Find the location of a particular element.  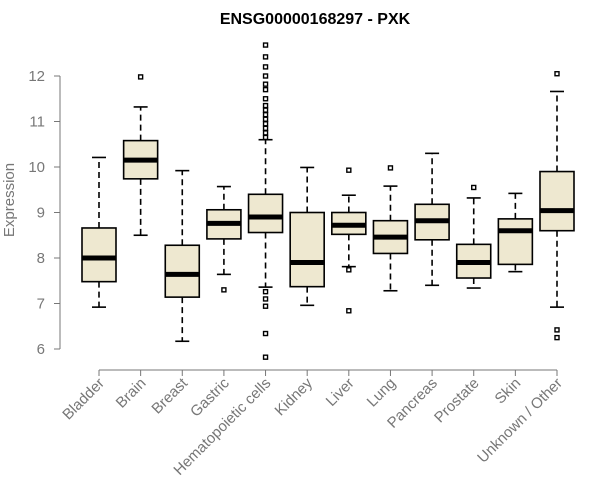

box-unknown-other is located at coordinates (557, 206).